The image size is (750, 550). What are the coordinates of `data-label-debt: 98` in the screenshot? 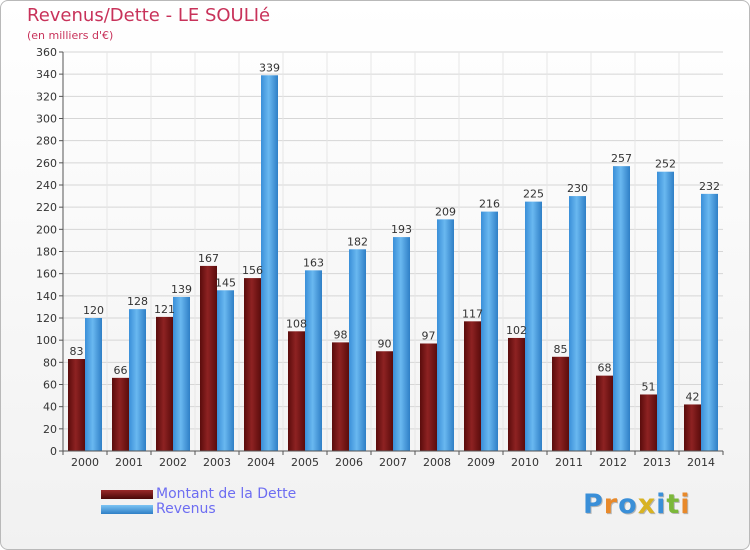 It's located at (341, 334).